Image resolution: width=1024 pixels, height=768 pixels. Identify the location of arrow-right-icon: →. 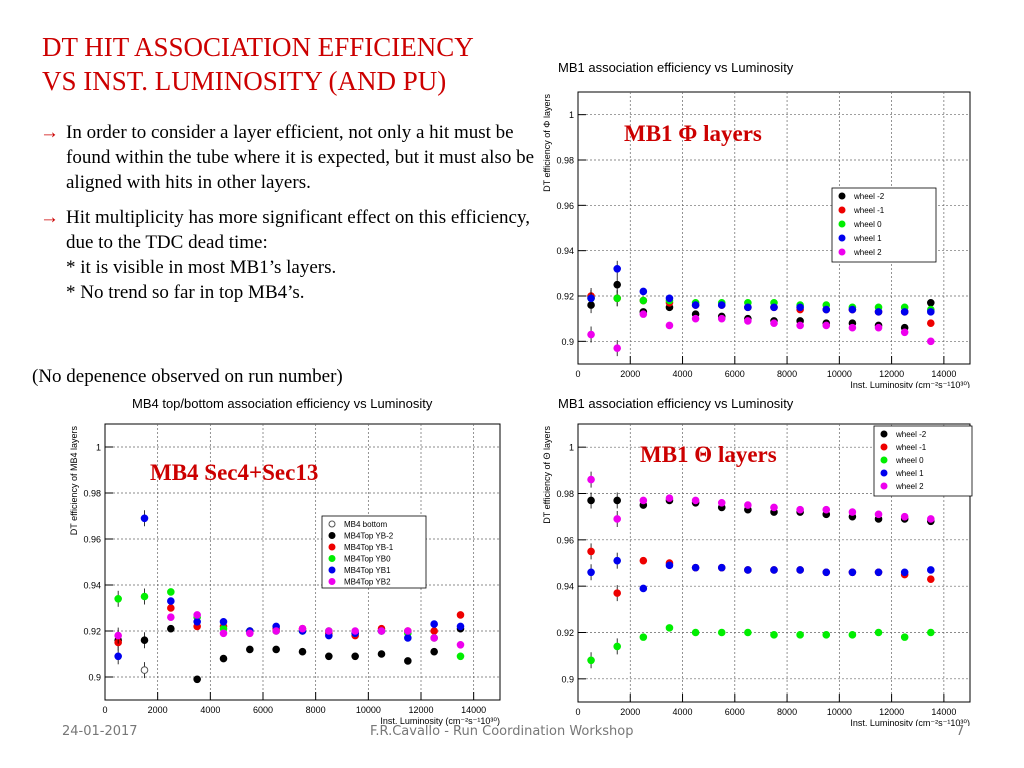
(49, 217).